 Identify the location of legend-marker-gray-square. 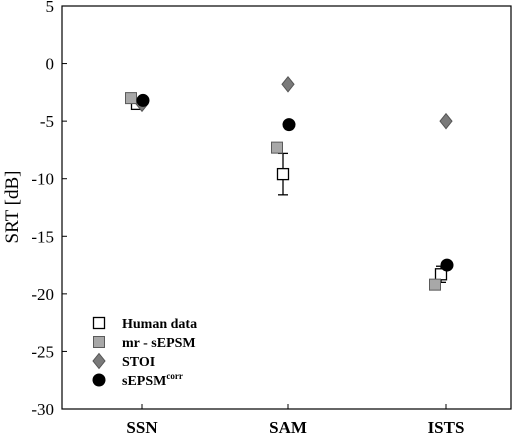
(99, 342).